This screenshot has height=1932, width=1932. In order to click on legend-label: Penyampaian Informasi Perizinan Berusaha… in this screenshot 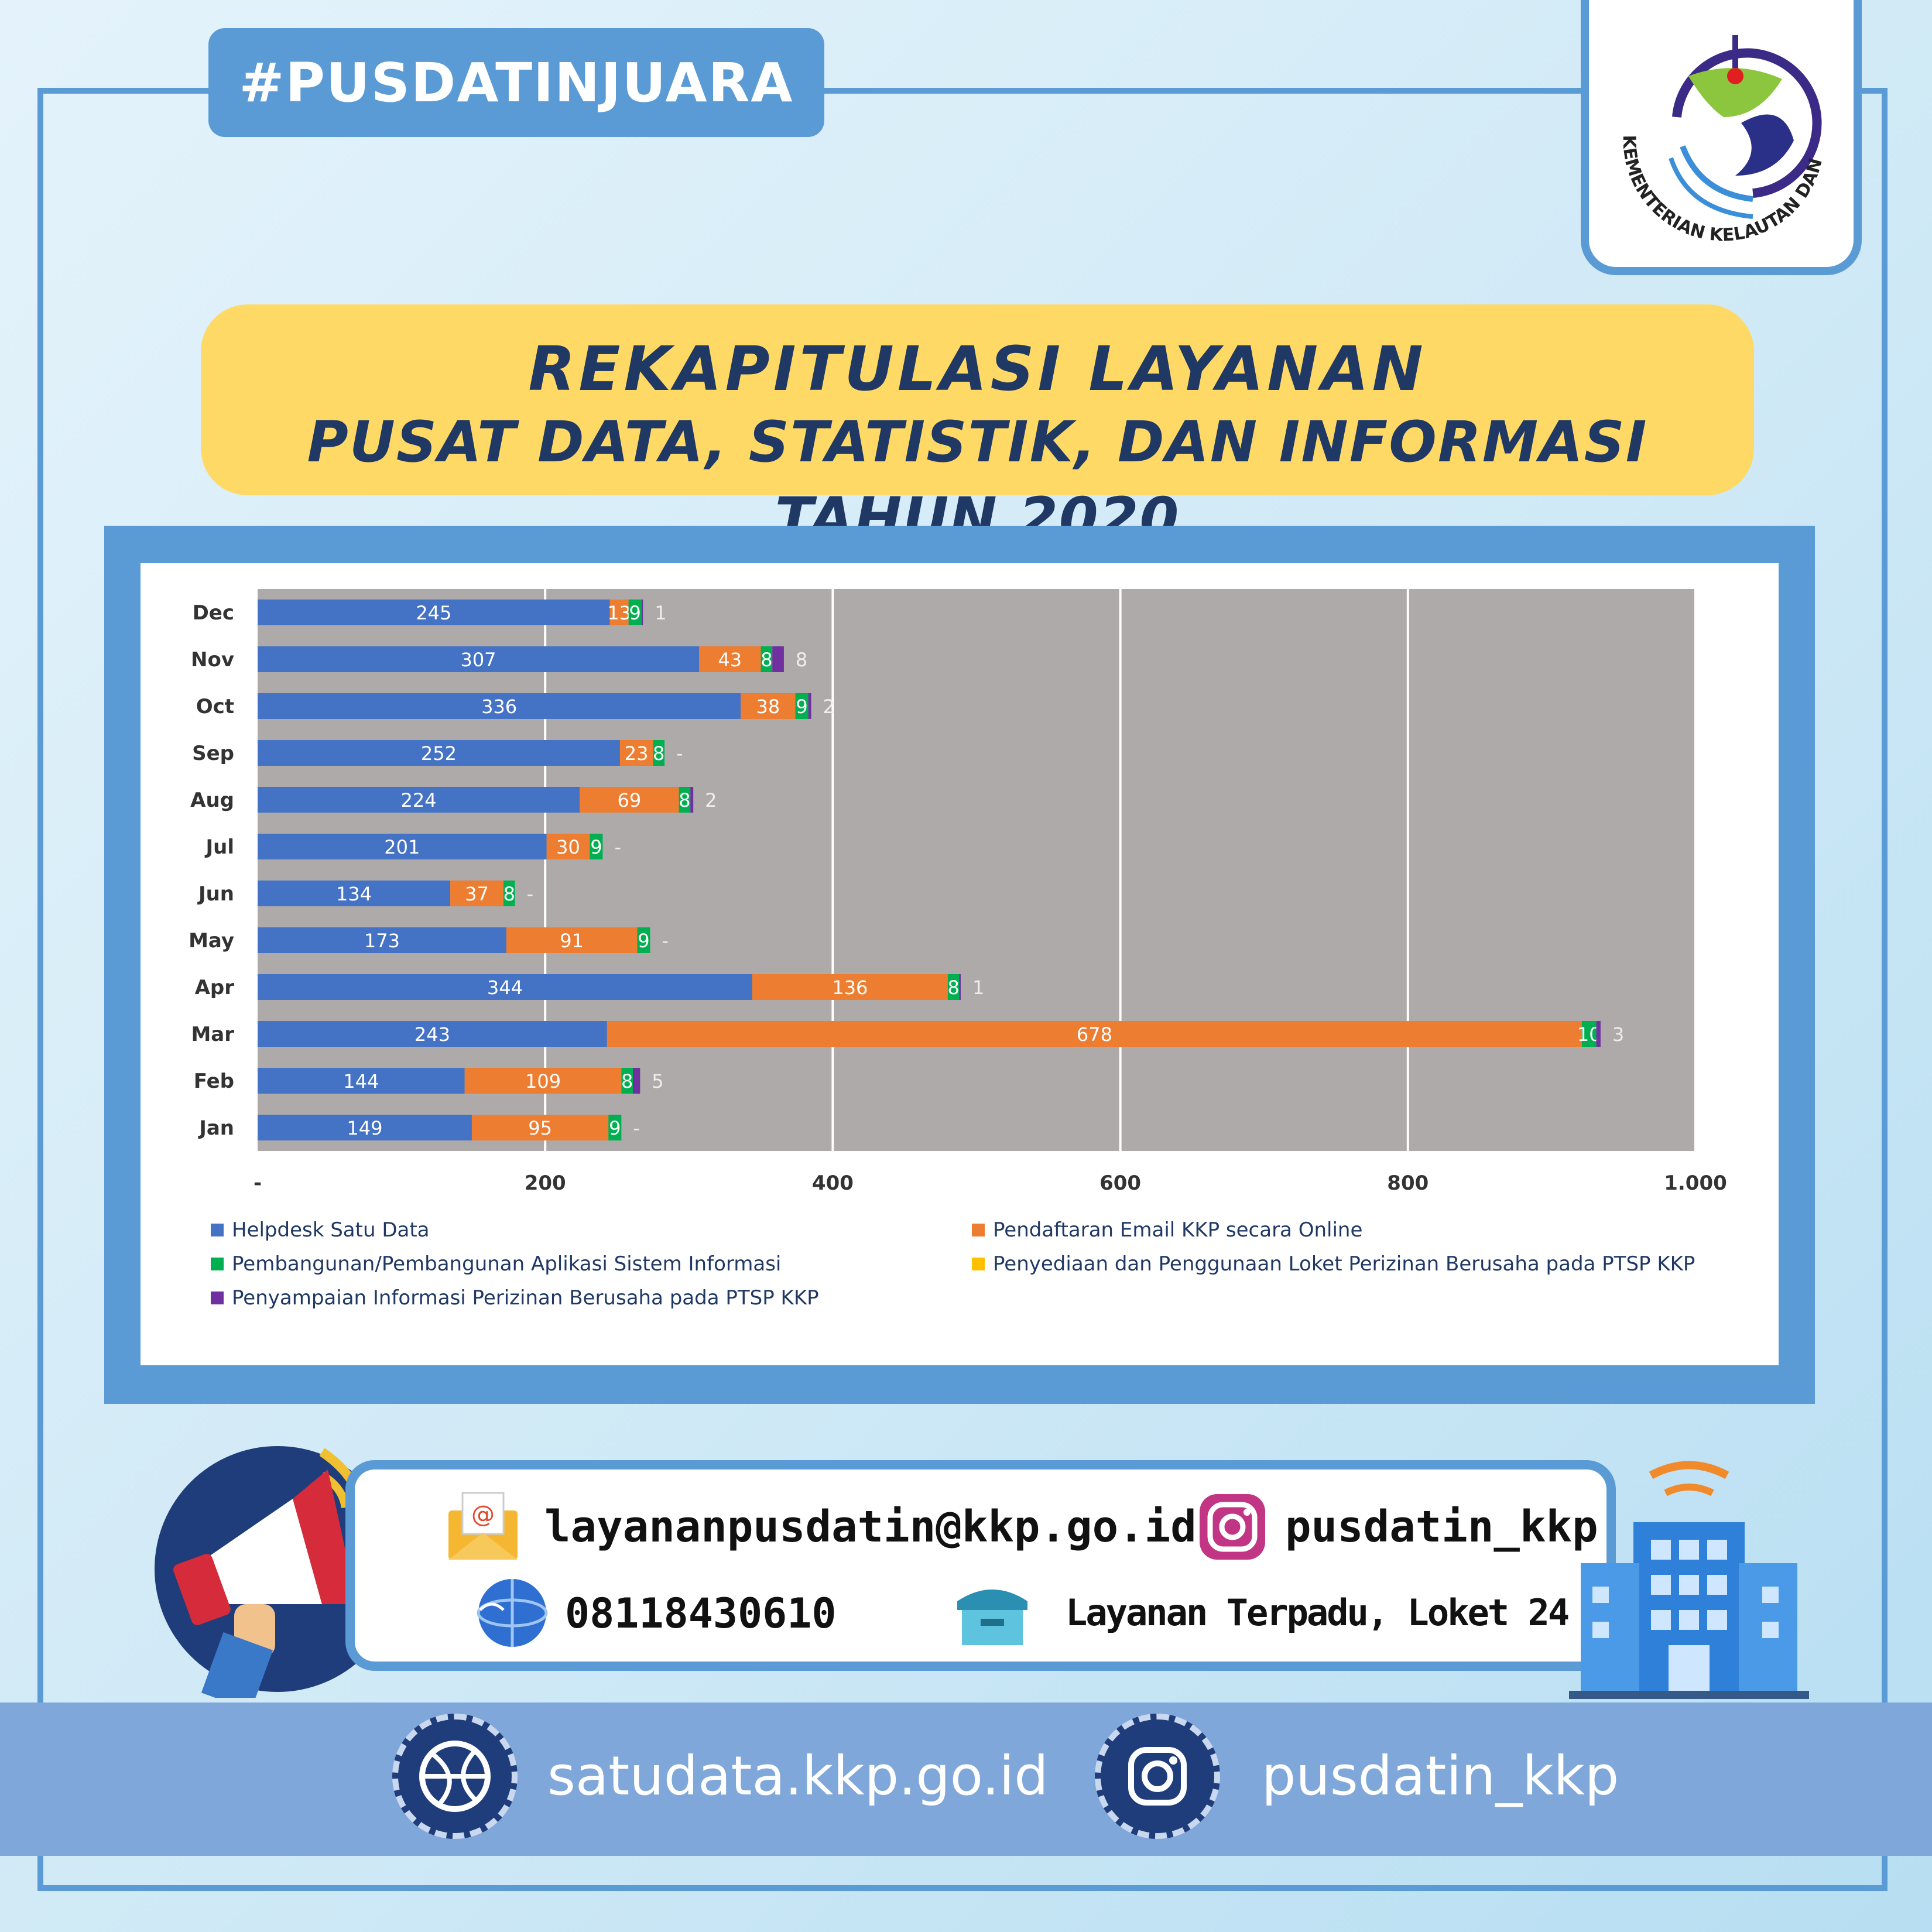, I will do `click(525, 1298)`.